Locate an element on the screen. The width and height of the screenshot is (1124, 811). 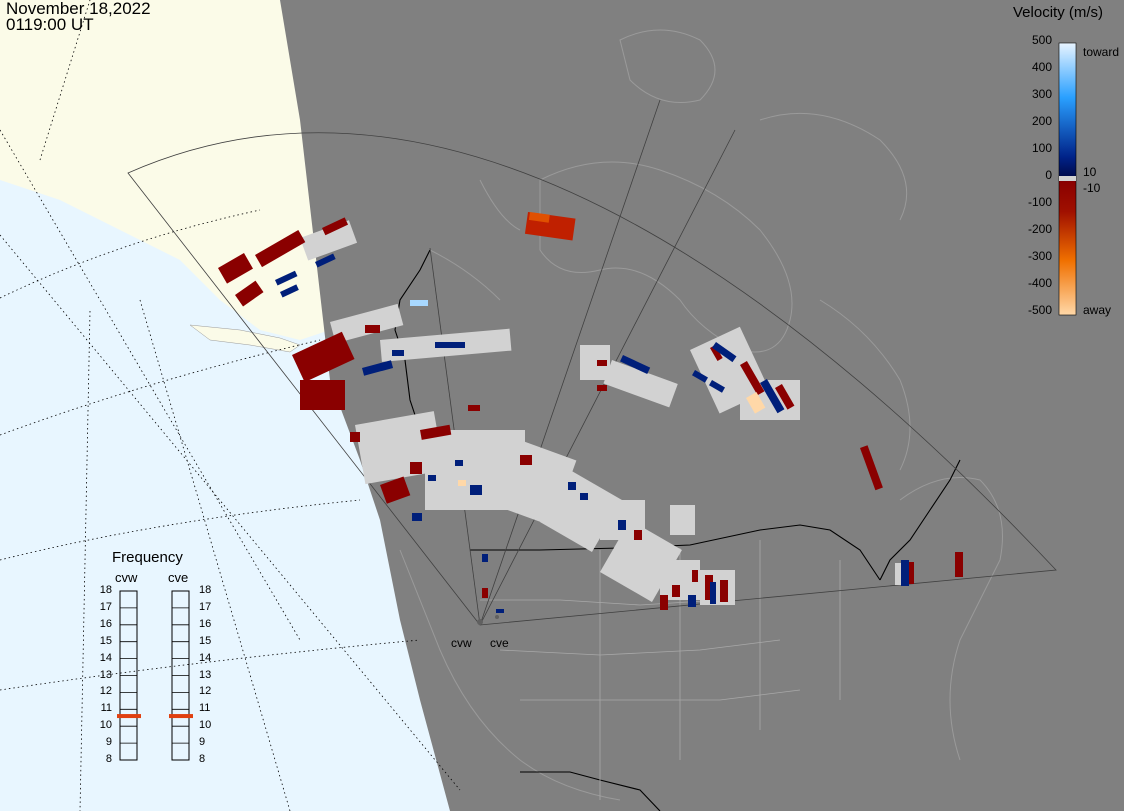
map-date: November 18,2022 is located at coordinates (78, 9).